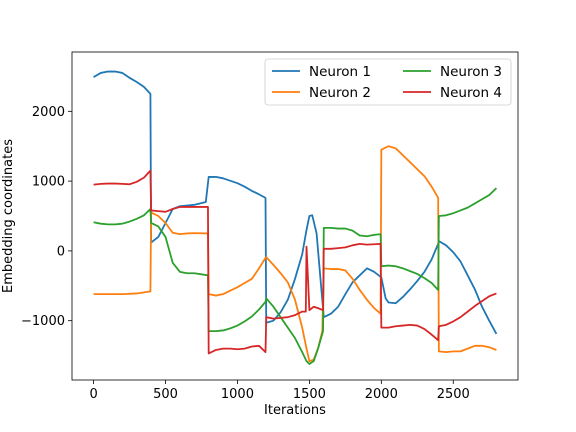 Image resolution: width=576 pixels, height=432 pixels. I want to click on legend: Neuron 1 Neuron 2 Neuron 3 Neuron 4, so click(388, 82).